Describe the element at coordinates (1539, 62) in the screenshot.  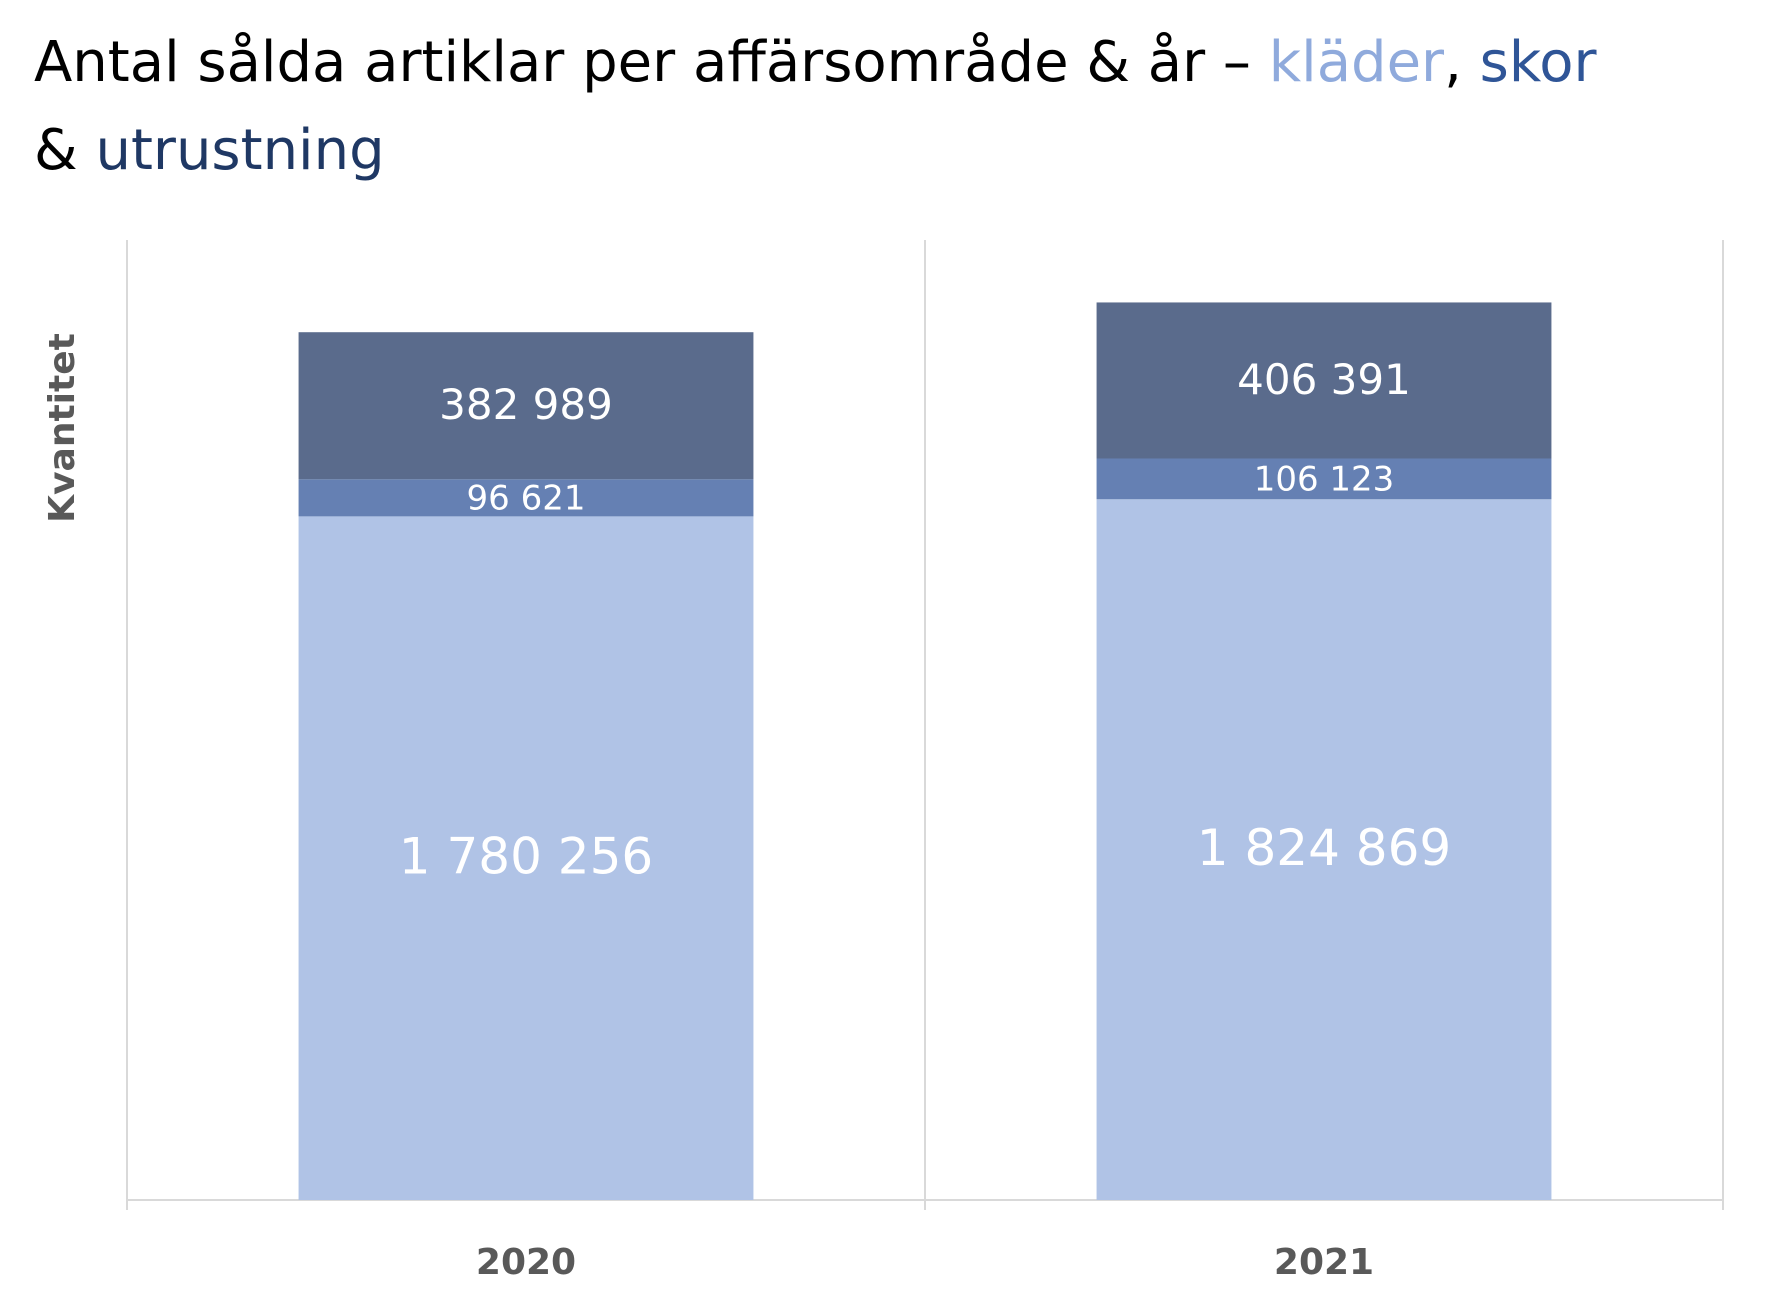
I see `title-series-name: skor` at that location.